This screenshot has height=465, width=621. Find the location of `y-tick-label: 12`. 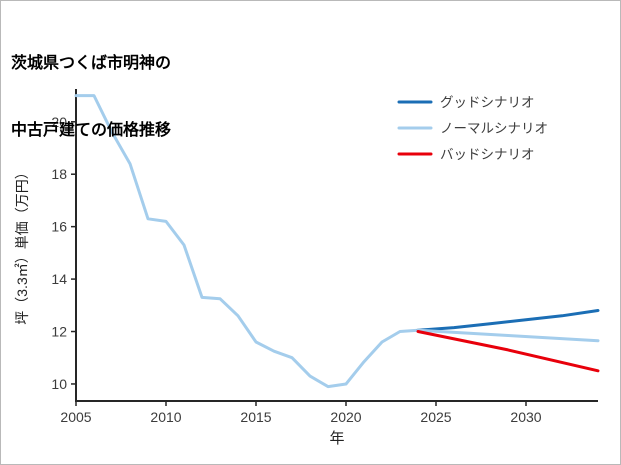

y-tick-label: 12 is located at coordinates (59, 332).